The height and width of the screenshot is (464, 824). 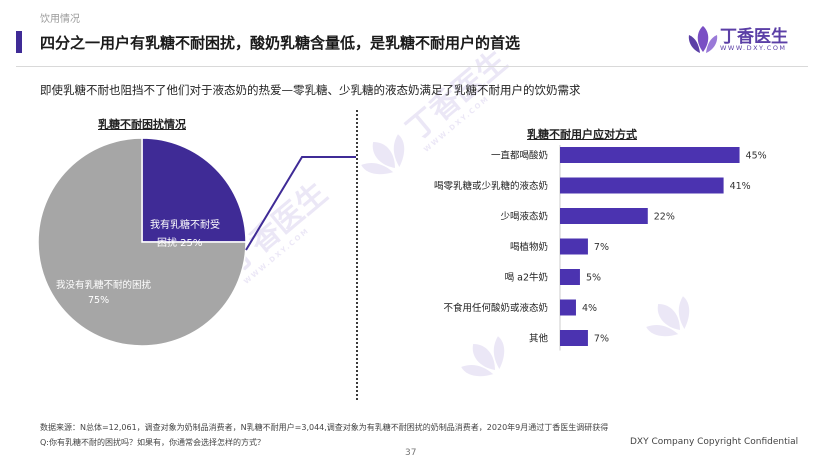 What do you see at coordinates (19, 42) in the screenshot?
I see `title-accent-bar` at bounding box center [19, 42].